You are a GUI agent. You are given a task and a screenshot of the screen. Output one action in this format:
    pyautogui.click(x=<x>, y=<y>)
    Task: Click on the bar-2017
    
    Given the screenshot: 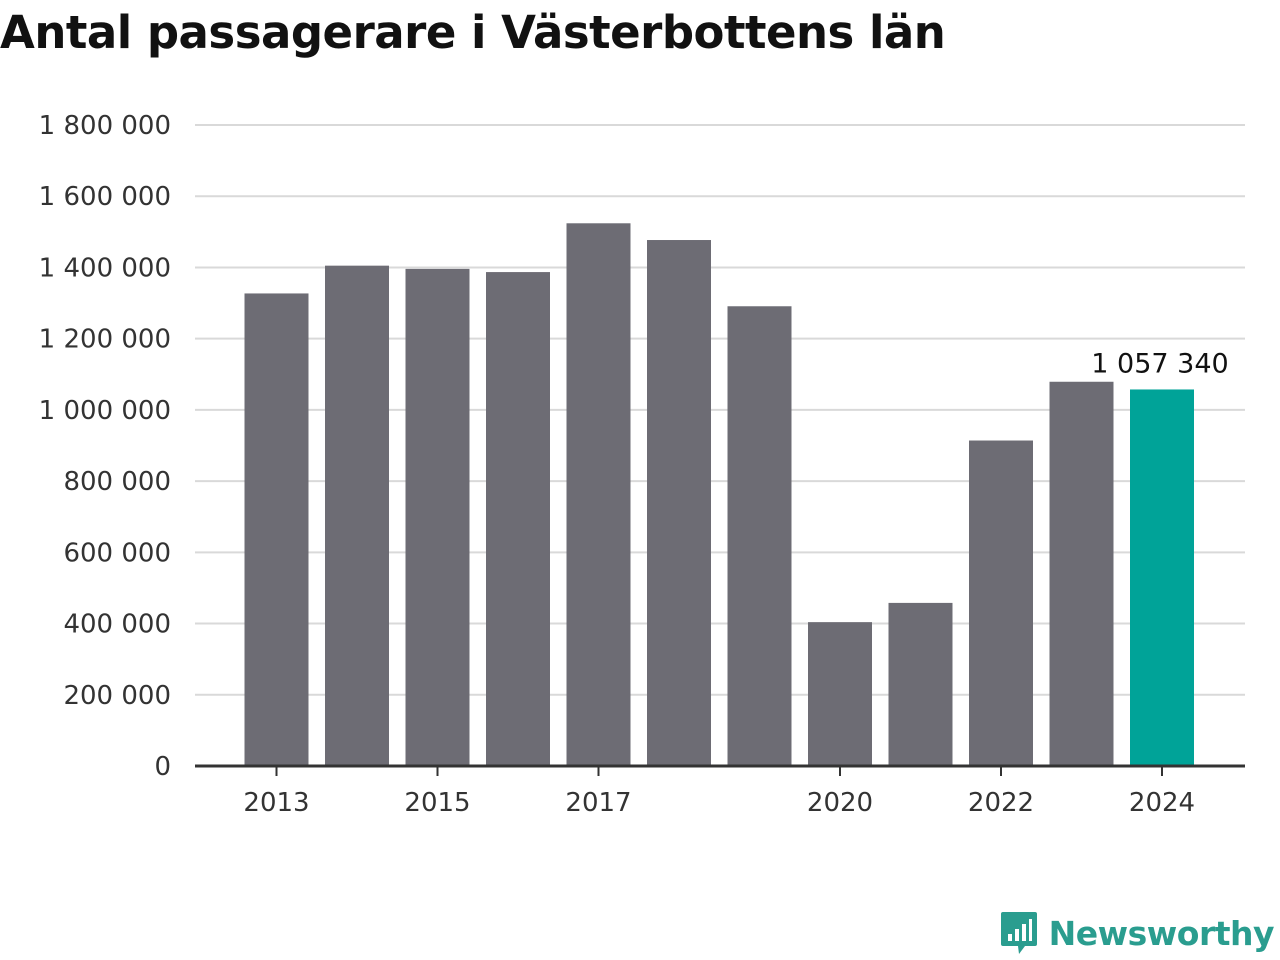 What is the action you would take?
    pyautogui.click(x=598, y=494)
    